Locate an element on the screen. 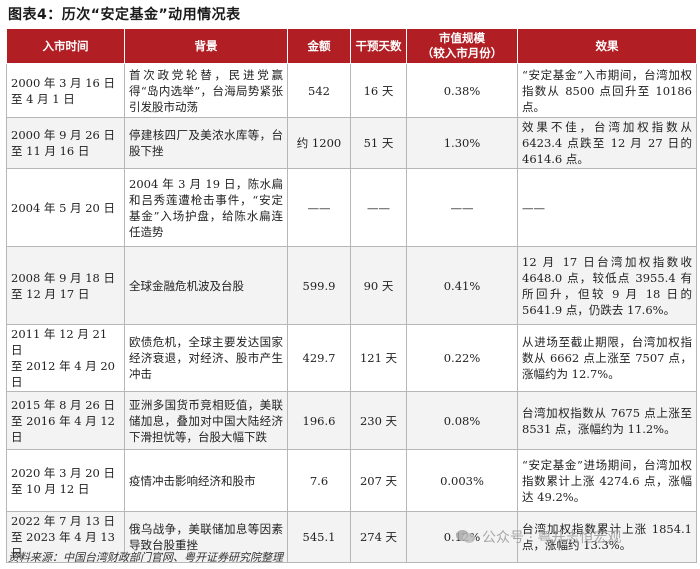 The image size is (700, 569). cell-entry-date: 2000 年 9 月 26 日 至 11 月 16 日 is located at coordinates (65, 143).